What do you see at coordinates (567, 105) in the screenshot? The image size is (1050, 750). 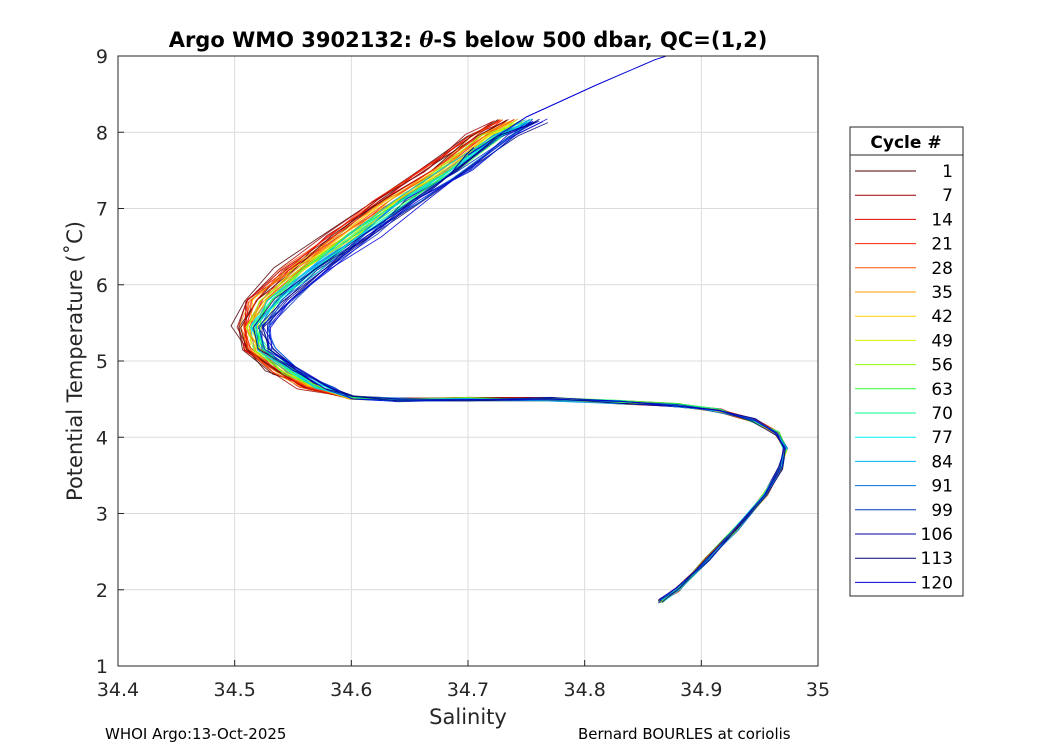 I see `profile-tail-deep` at bounding box center [567, 105].